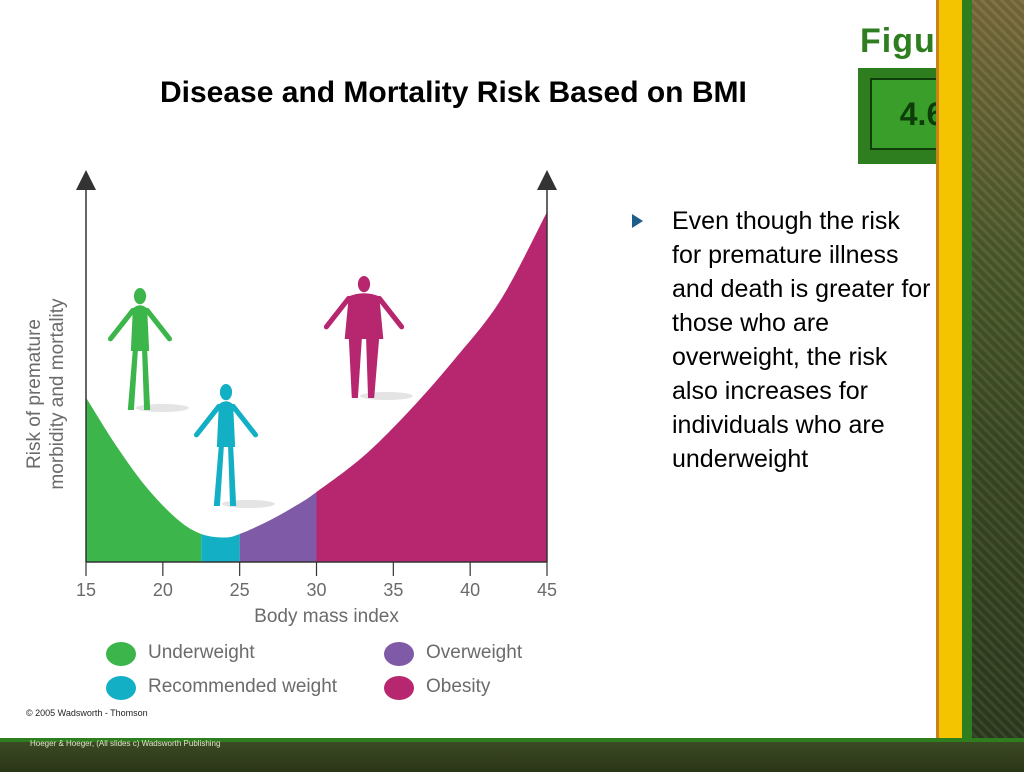 The height and width of the screenshot is (772, 1024). I want to click on legend-label: Overweight, so click(474, 652).